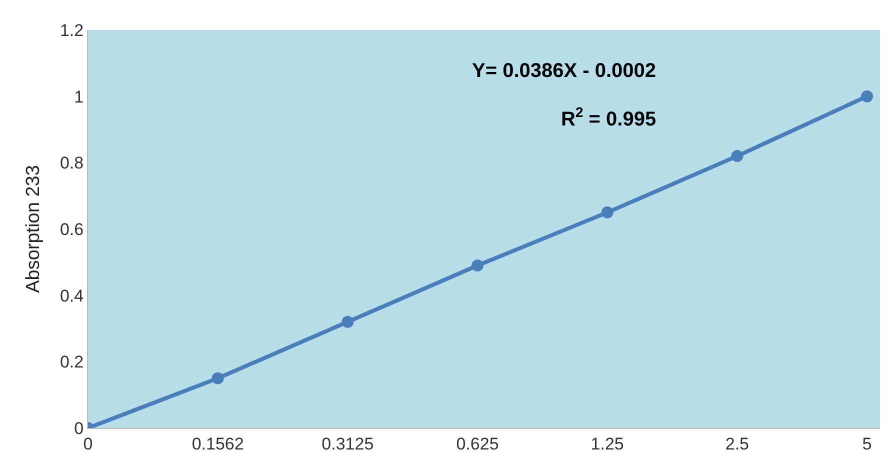 This screenshot has width=892, height=465. I want to click on y-tick-label: 0.2, so click(72, 362).